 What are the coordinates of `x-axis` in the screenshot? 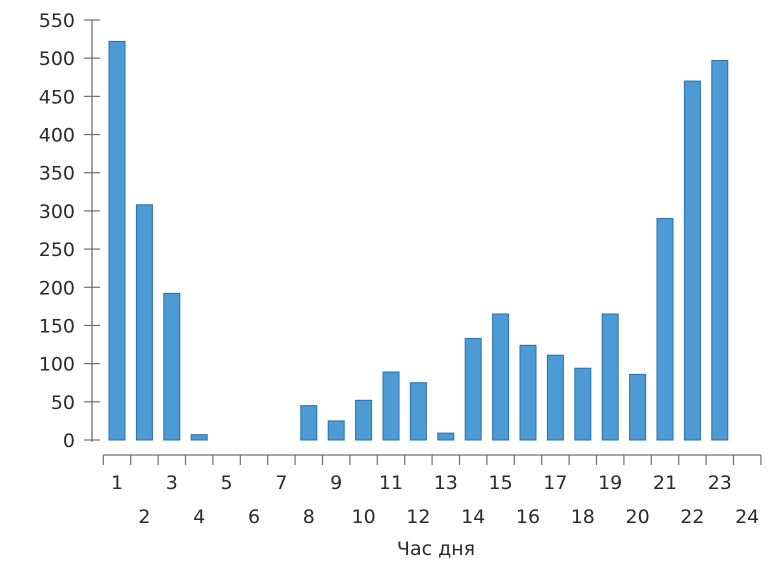 It's located at (432, 459).